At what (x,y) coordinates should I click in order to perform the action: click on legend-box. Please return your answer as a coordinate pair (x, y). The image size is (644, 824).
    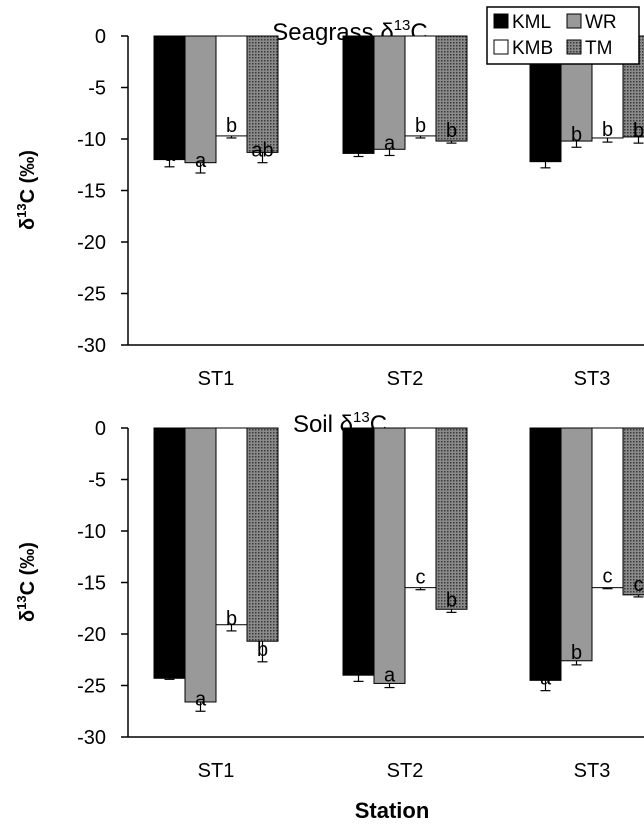
    Looking at the image, I should click on (563, 35).